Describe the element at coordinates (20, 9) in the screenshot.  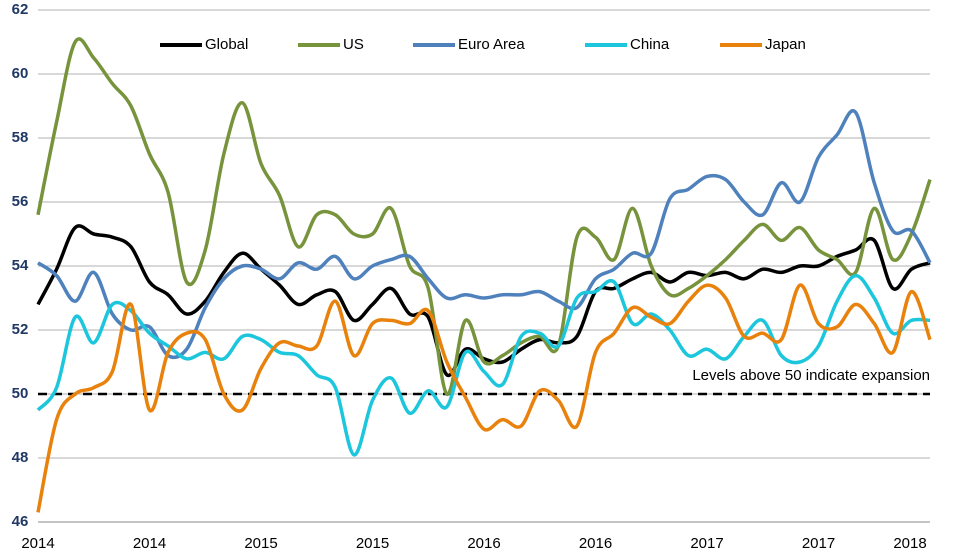
I see `y-tick-label: 62` at that location.